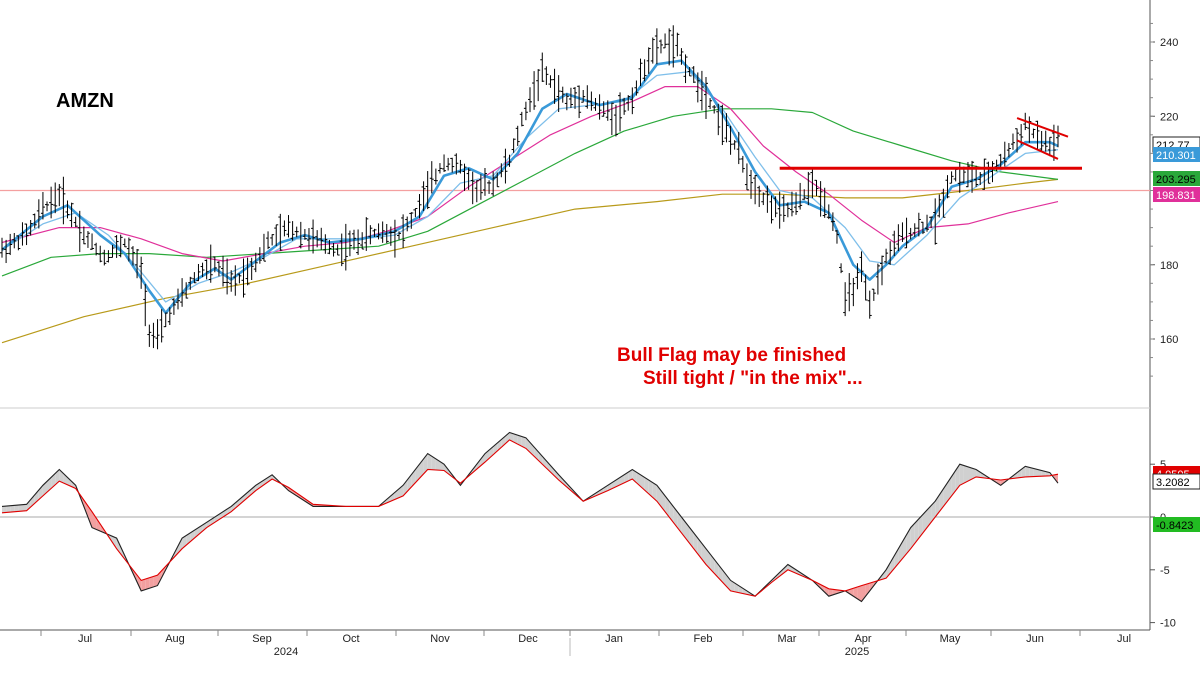 The width and height of the screenshot is (1200, 675). What do you see at coordinates (703, 639) in the screenshot?
I see `month-label: Feb` at bounding box center [703, 639].